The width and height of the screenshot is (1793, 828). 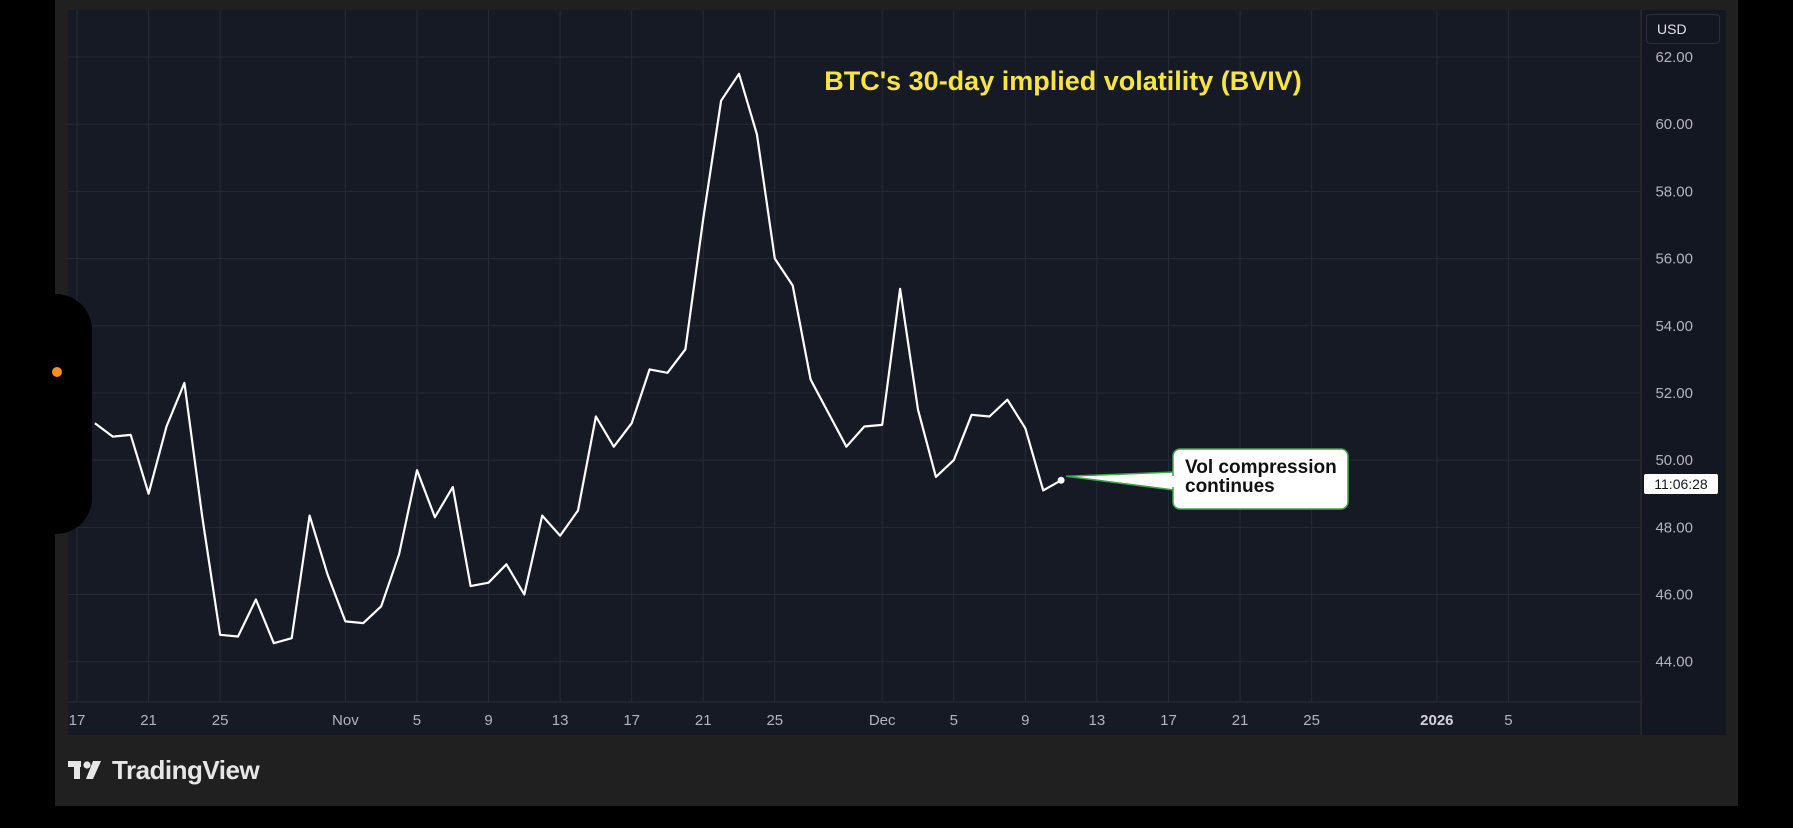 I want to click on price-tick-label: 60.00, so click(x=1674, y=124).